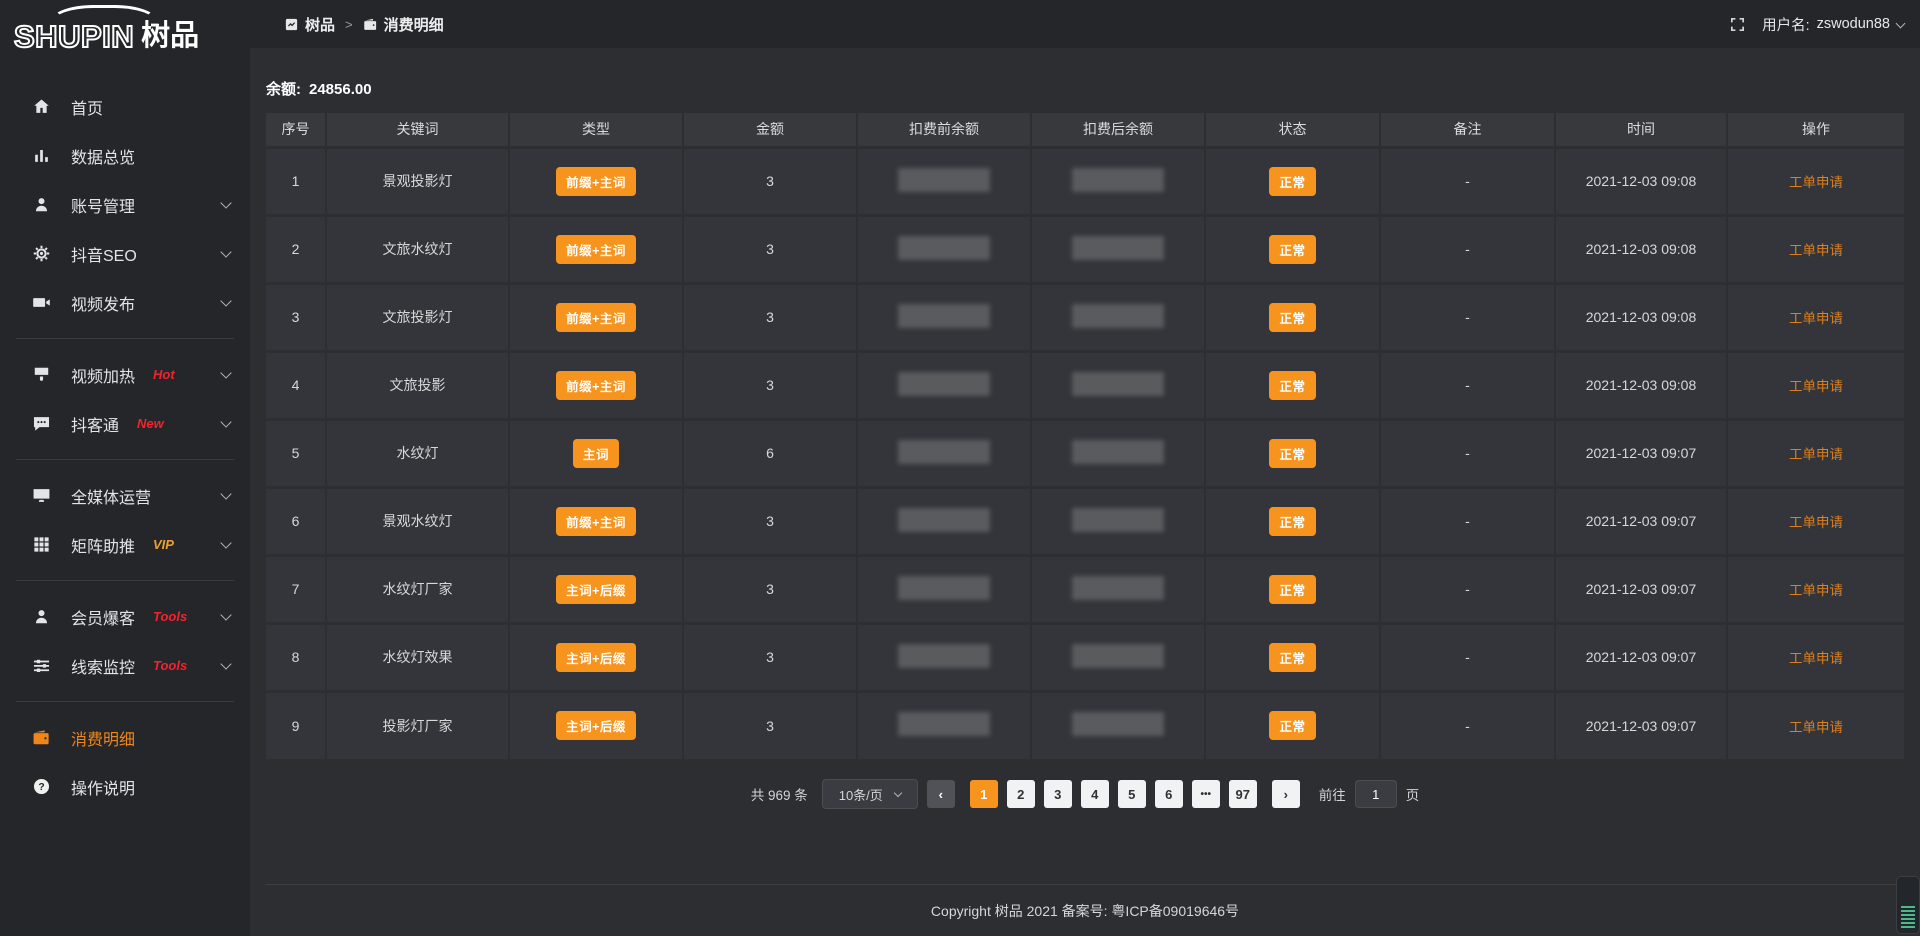  I want to click on sidebar-item-user-12: 会员爆客 Tools, so click(125, 616).